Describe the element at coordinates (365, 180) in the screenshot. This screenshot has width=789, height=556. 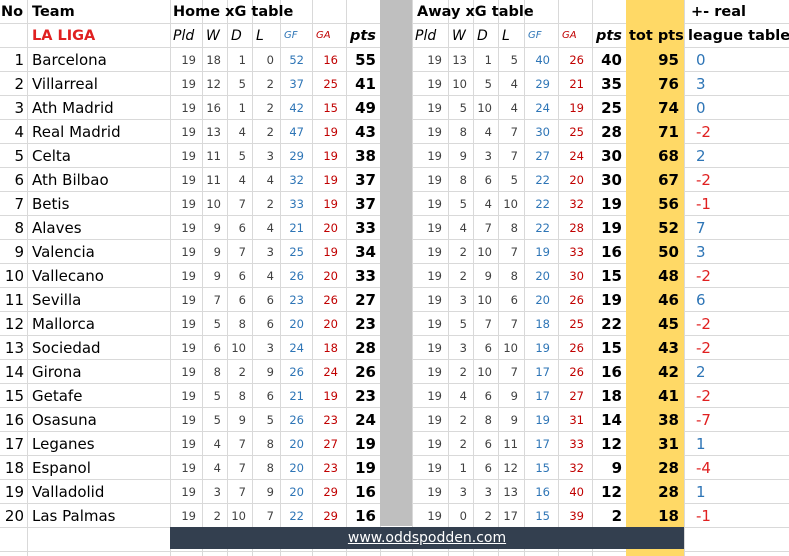
I see `home-pts-value: 37` at that location.